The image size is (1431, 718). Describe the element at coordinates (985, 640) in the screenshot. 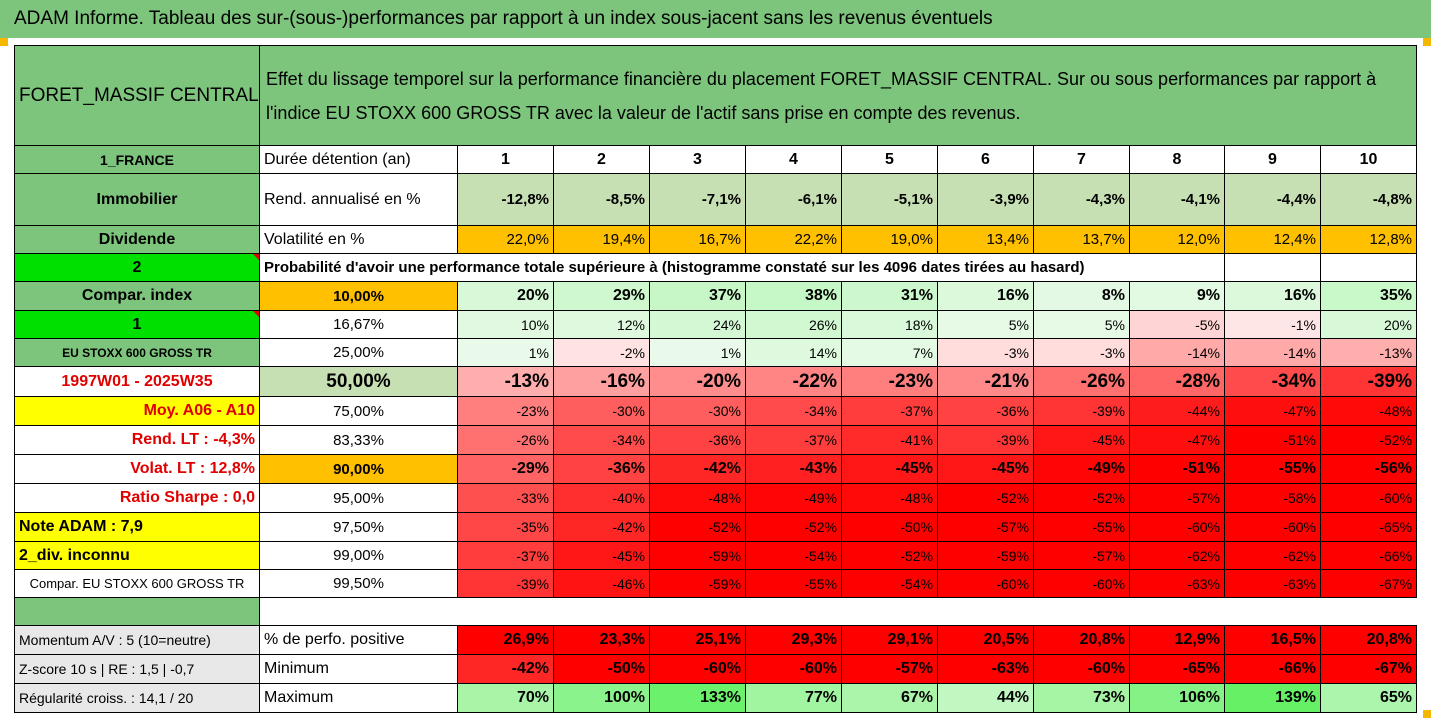

I see `stat-value: 20,5%` at that location.